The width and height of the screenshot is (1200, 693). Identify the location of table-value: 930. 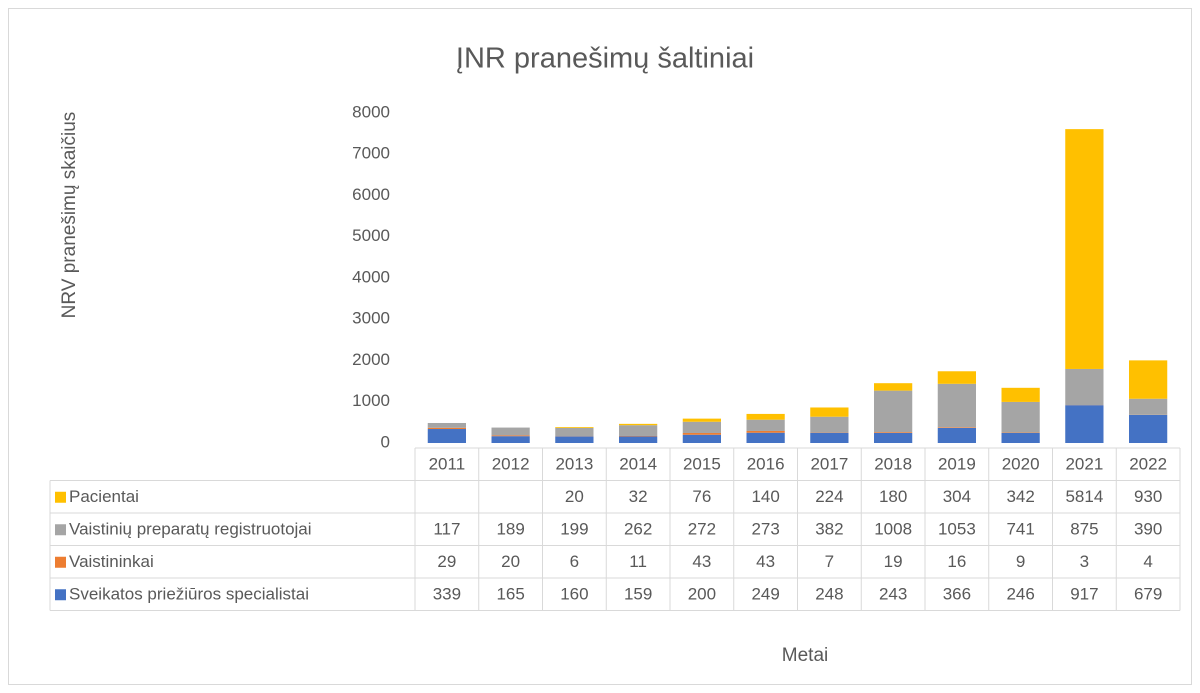
(1148, 496).